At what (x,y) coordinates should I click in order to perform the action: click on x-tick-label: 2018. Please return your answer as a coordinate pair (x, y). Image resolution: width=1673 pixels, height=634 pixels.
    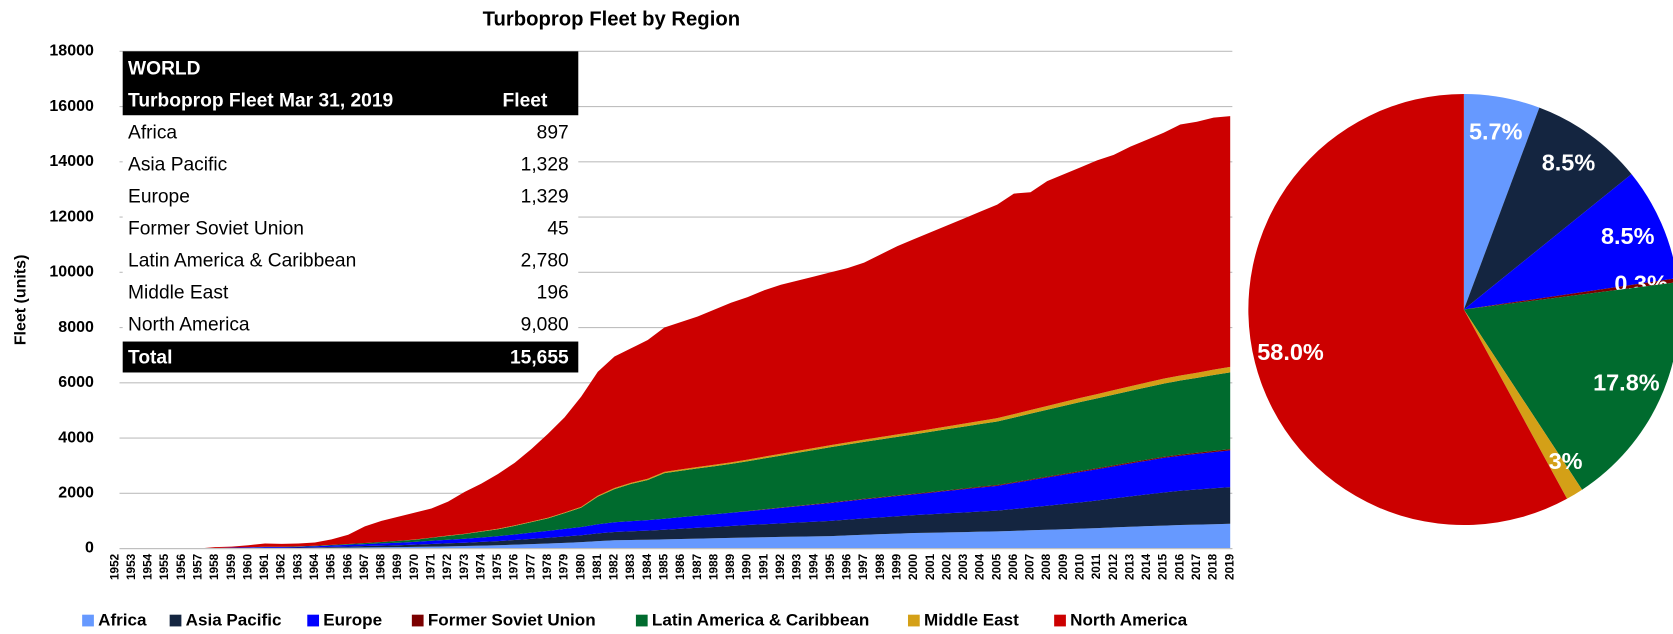
    Looking at the image, I should click on (1213, 566).